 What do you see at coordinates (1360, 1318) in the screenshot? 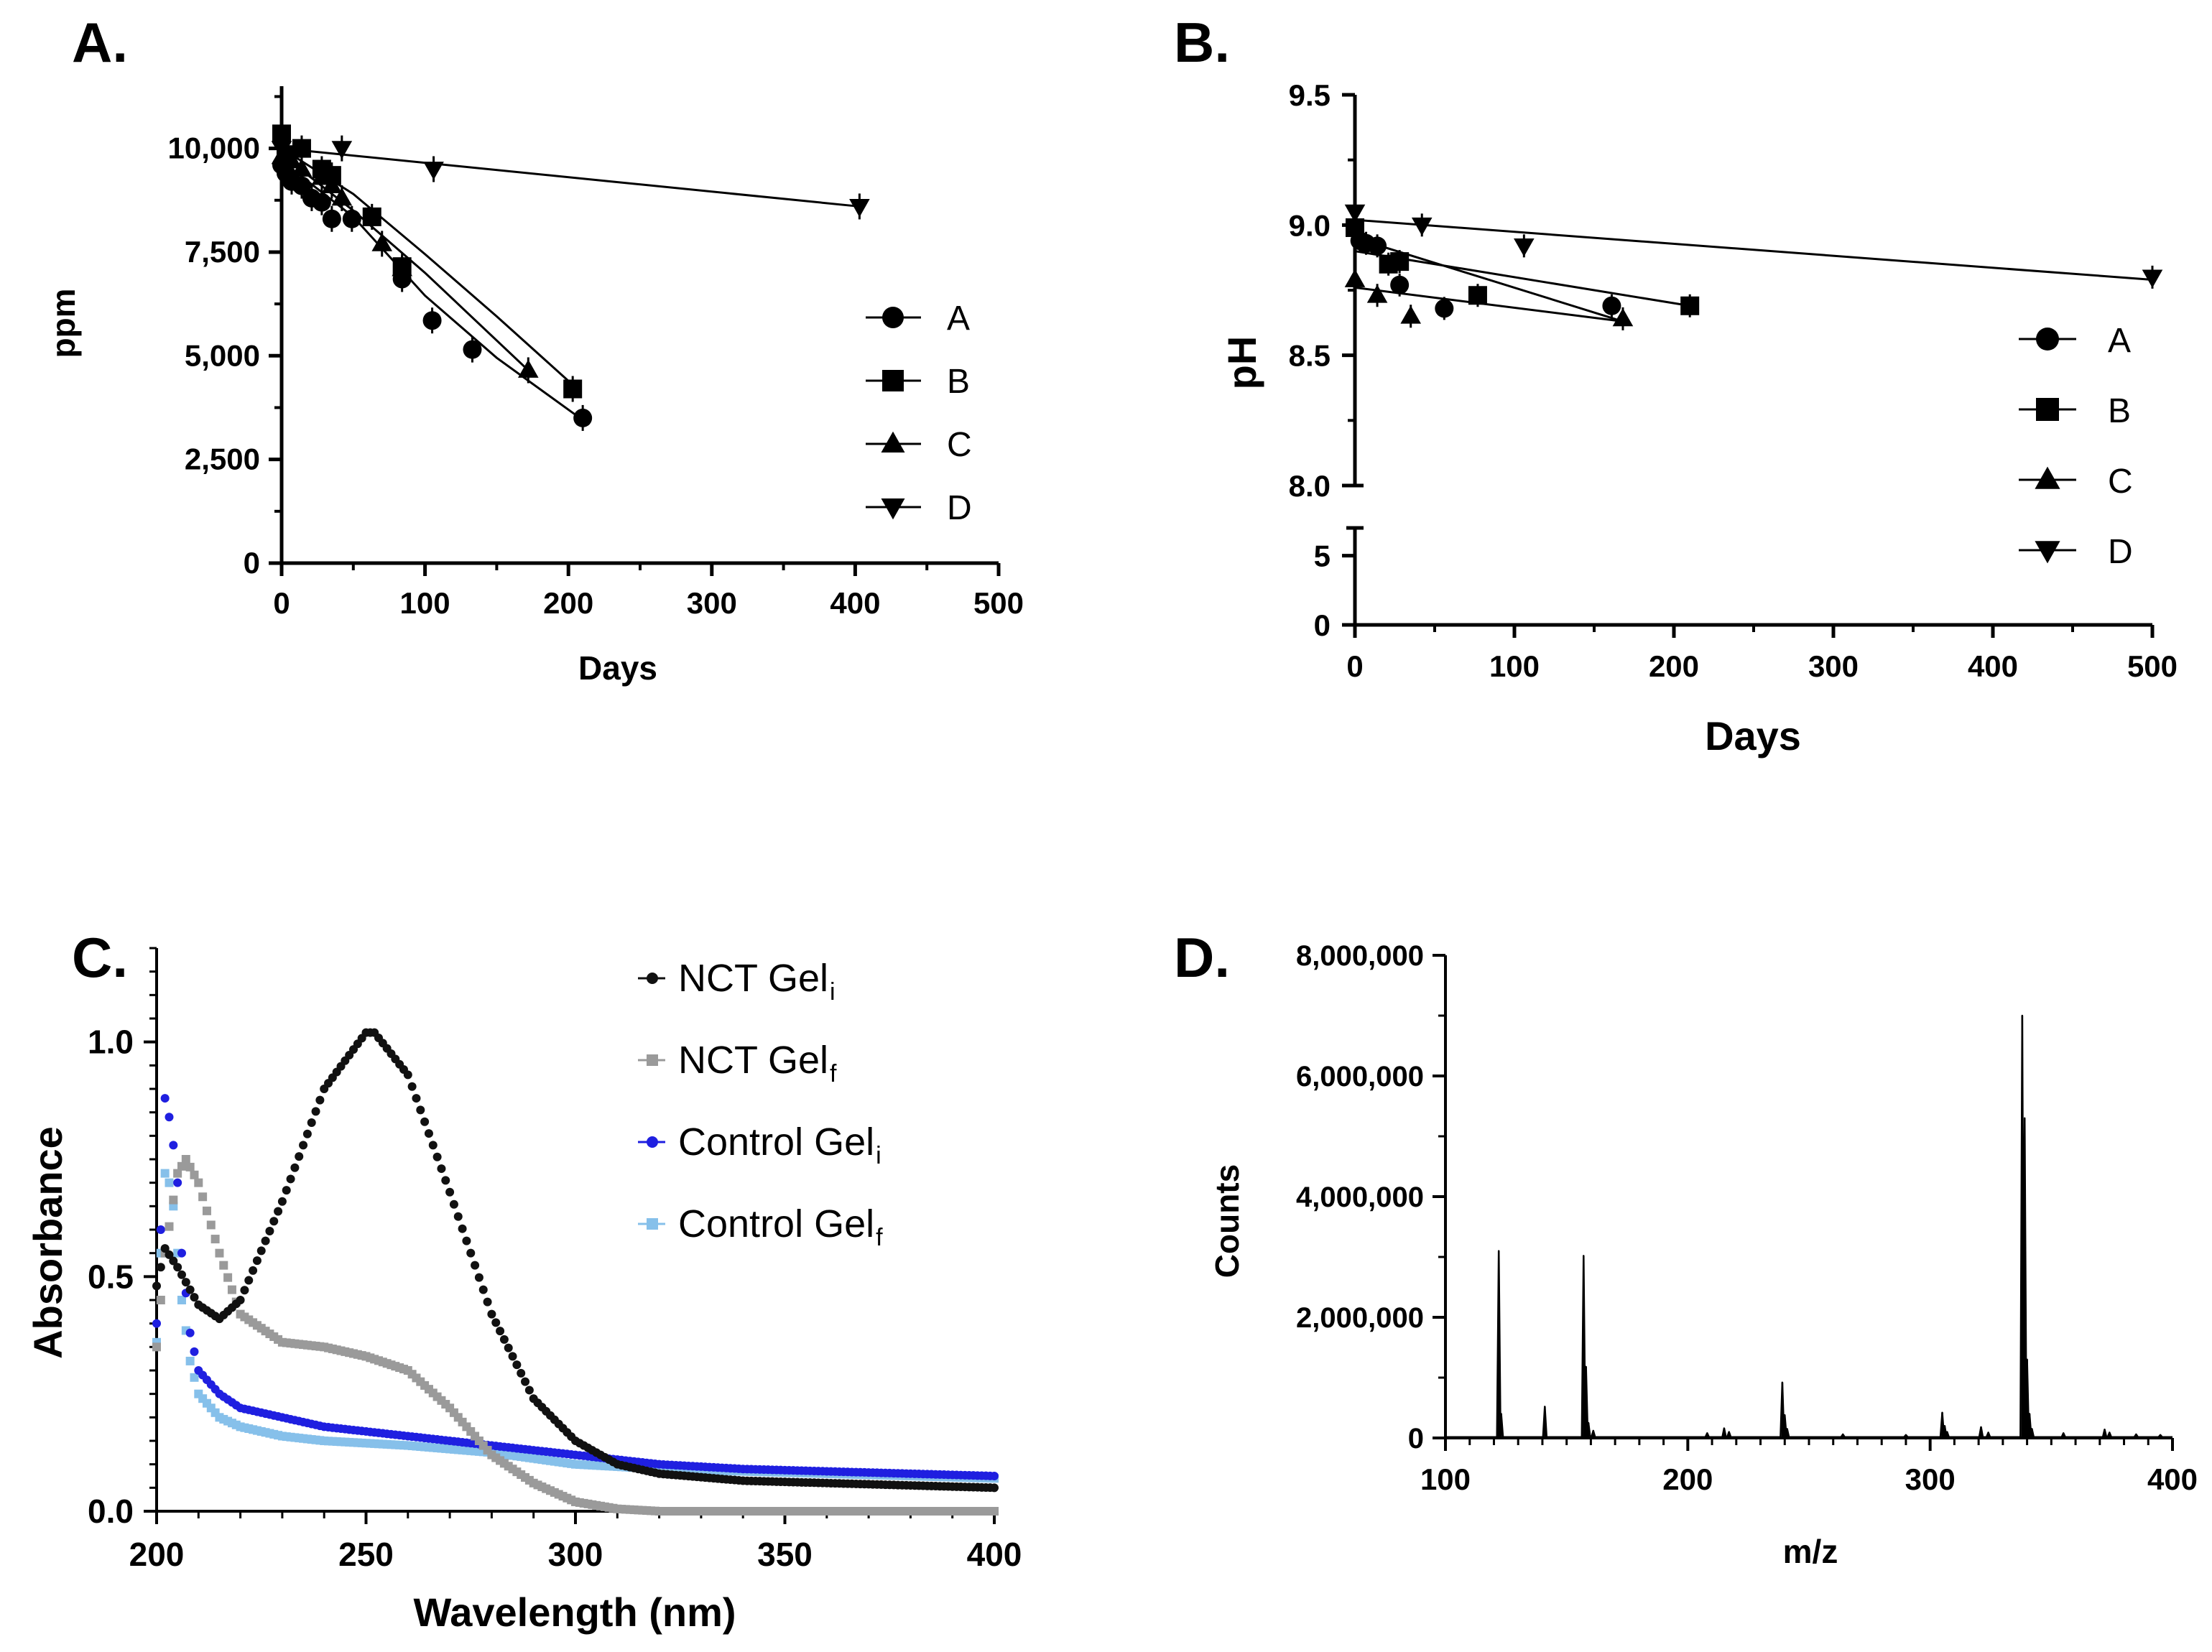
I see `panel-d-y-tick-label: 2,000,000` at bounding box center [1360, 1318].